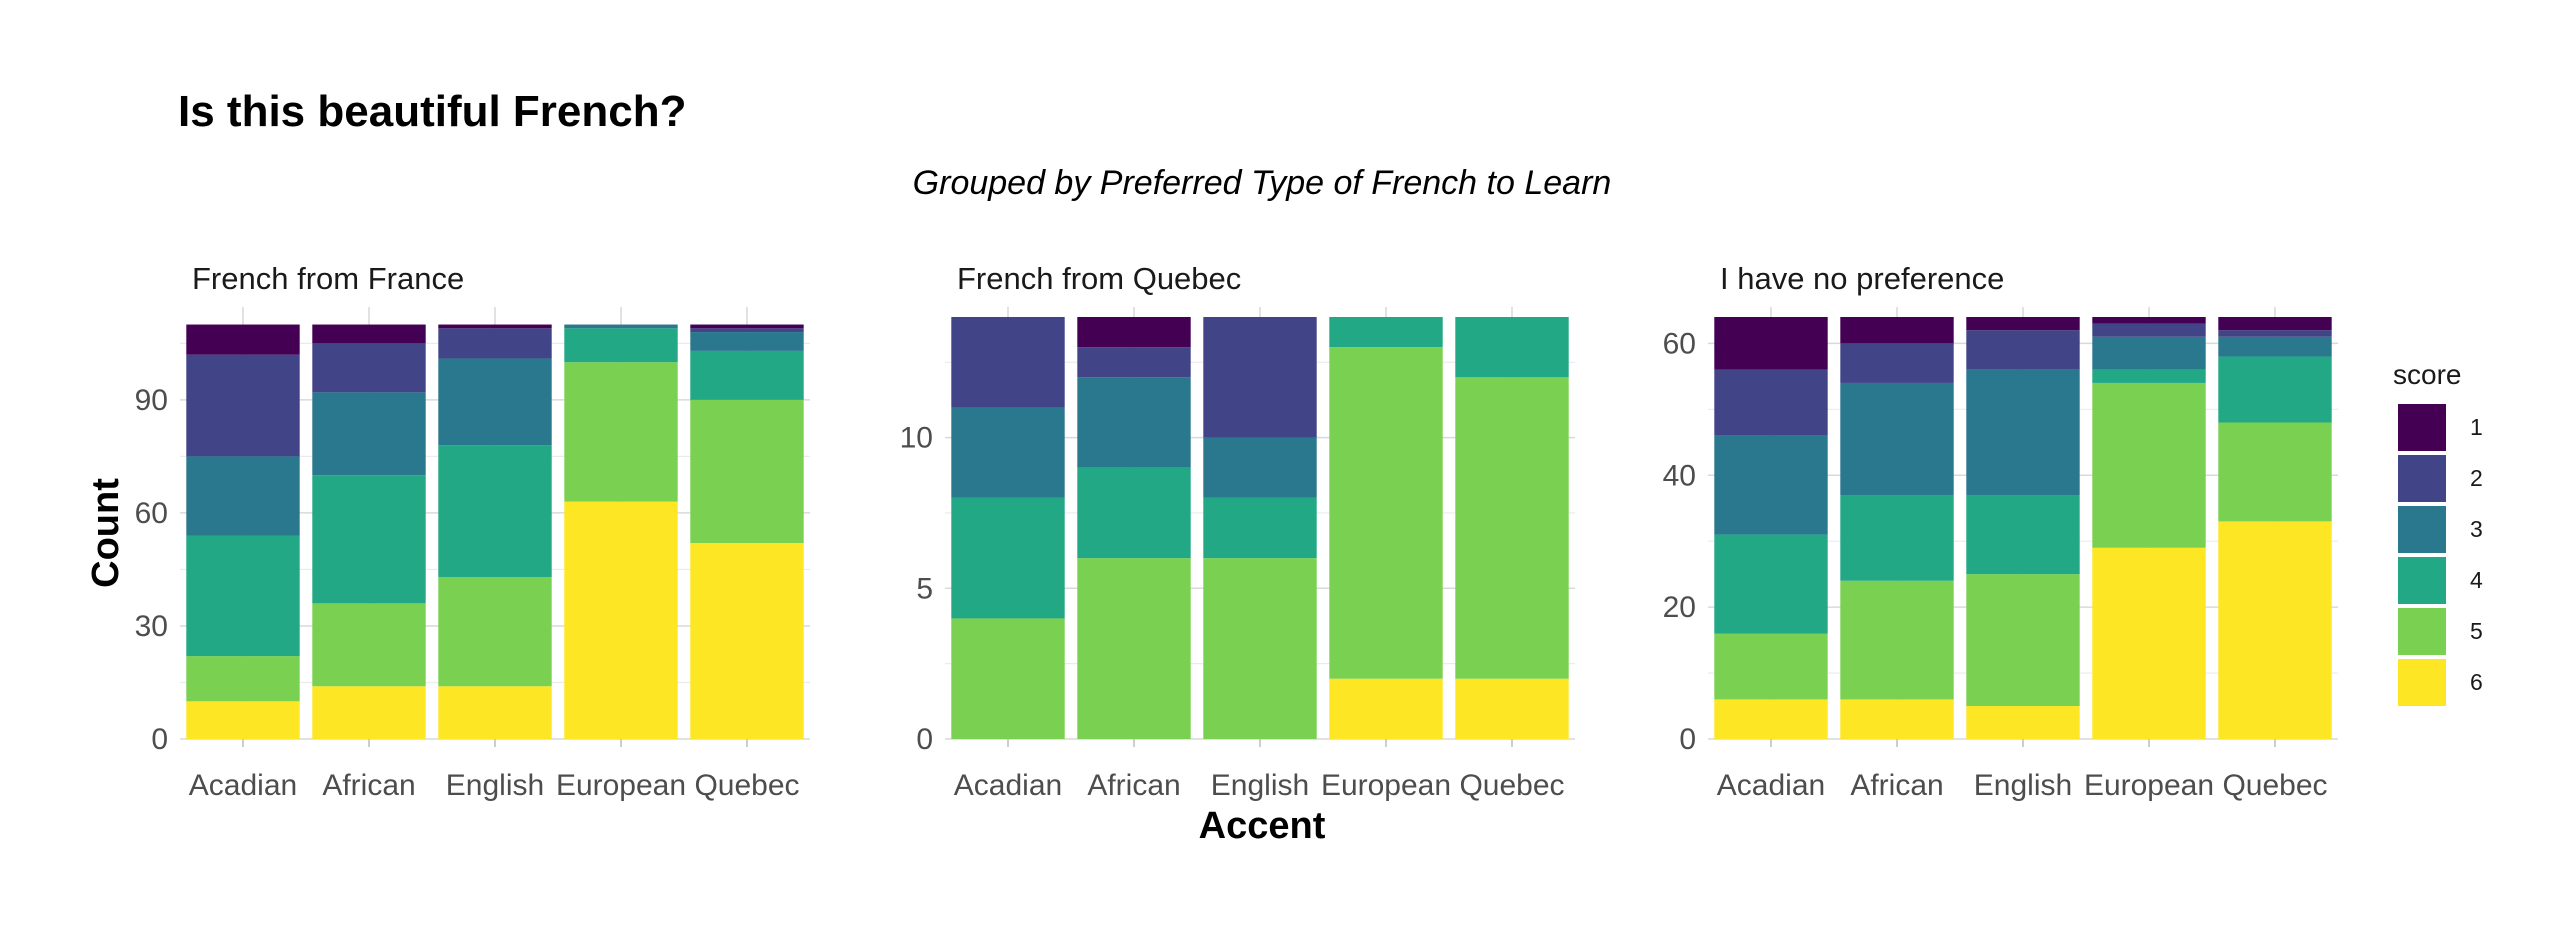 This screenshot has width=2555, height=929. Describe the element at coordinates (1099, 278) in the screenshot. I see `facet-label: French from Quebec` at that location.